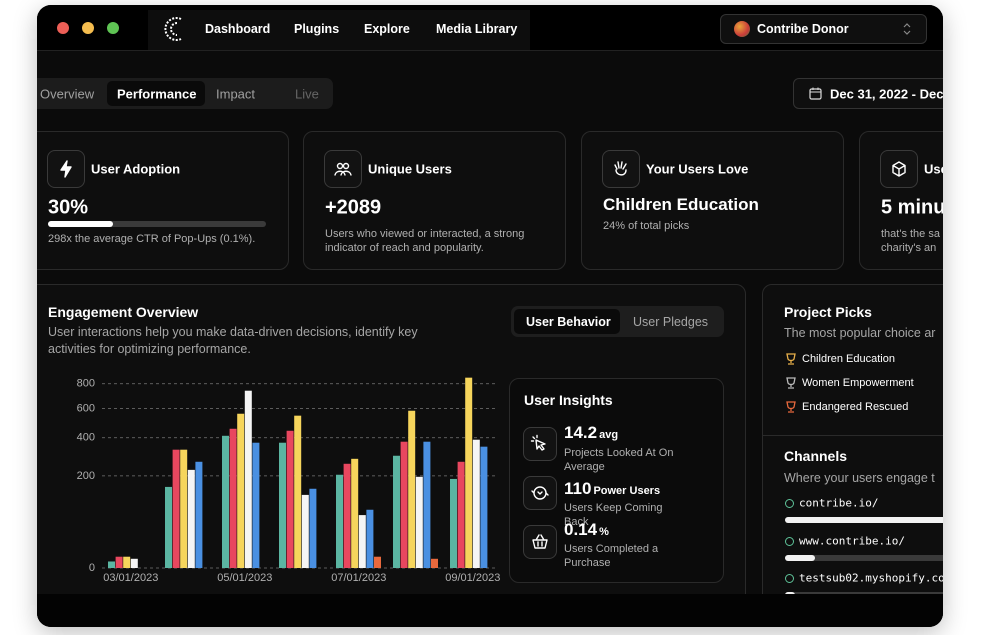 The height and width of the screenshot is (635, 989). Describe the element at coordinates (613, 515) in the screenshot. I see `insight-description: Users Keep Coming Back` at that location.